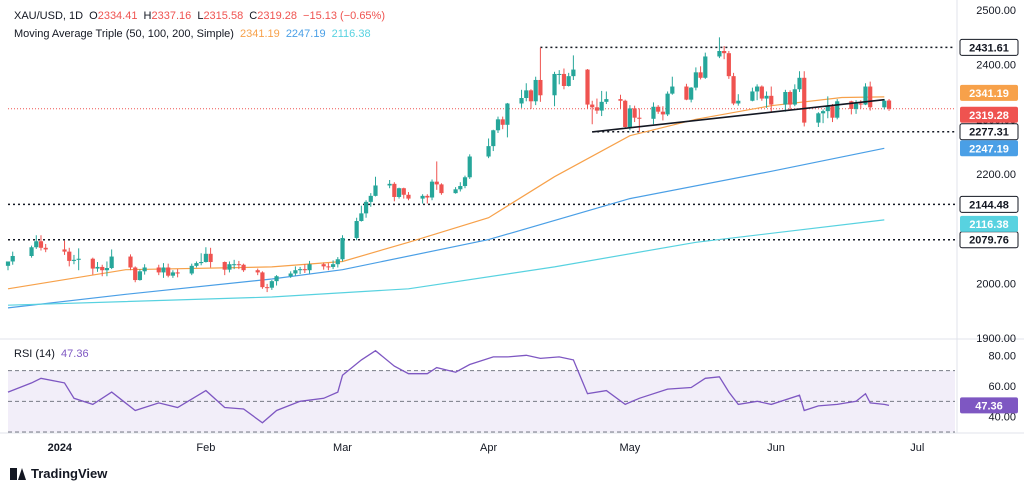 The width and height of the screenshot is (1024, 496). What do you see at coordinates (34, 354) in the screenshot?
I see `rsi-label: RSI (14)` at bounding box center [34, 354].